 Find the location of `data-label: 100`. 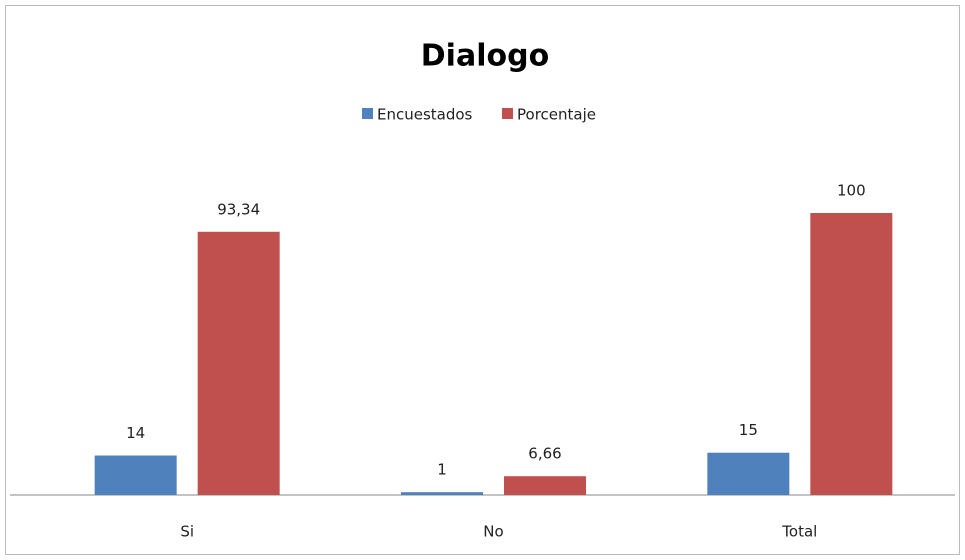

data-label: 100 is located at coordinates (851, 191).